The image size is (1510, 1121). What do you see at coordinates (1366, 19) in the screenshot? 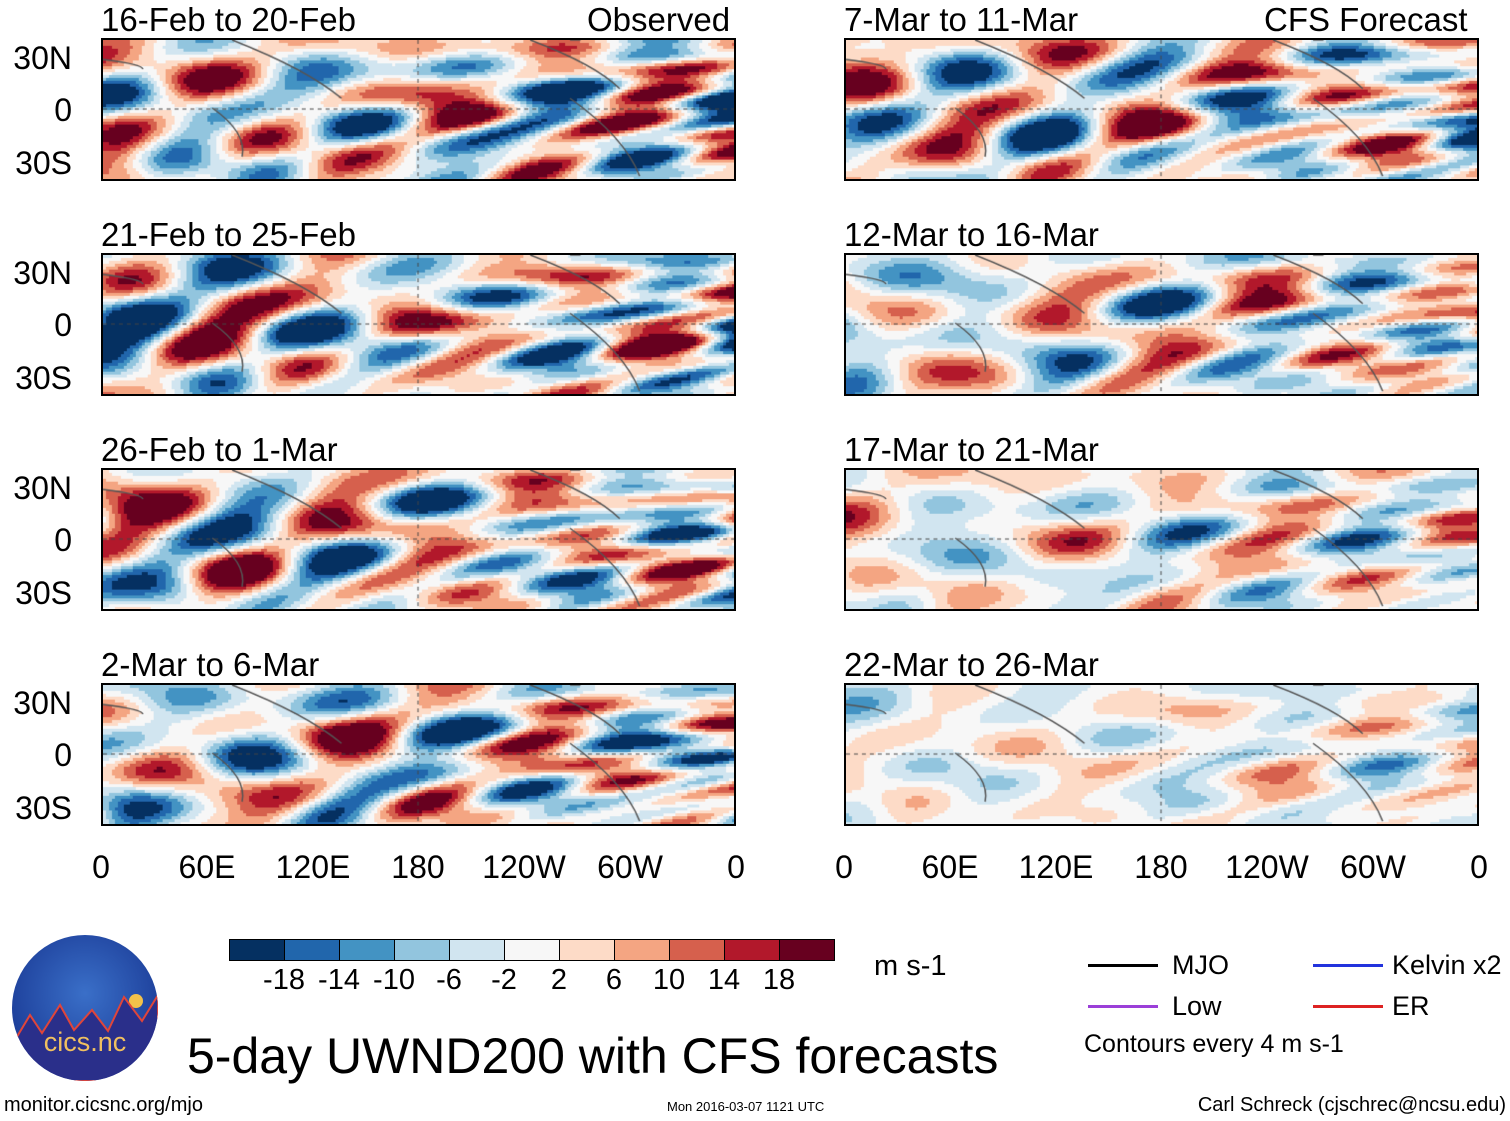
I see `cfs-forecast-header: CFS Forecast` at bounding box center [1366, 19].